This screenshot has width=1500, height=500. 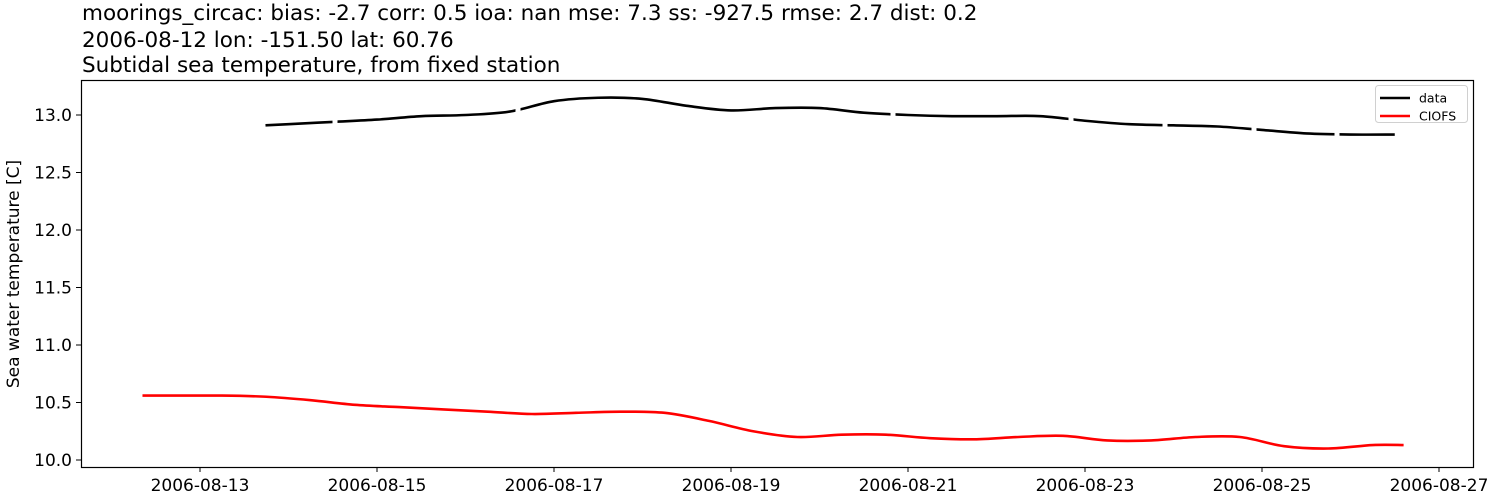 What do you see at coordinates (773, 422) in the screenshot?
I see `series-line-ciofs` at bounding box center [773, 422].